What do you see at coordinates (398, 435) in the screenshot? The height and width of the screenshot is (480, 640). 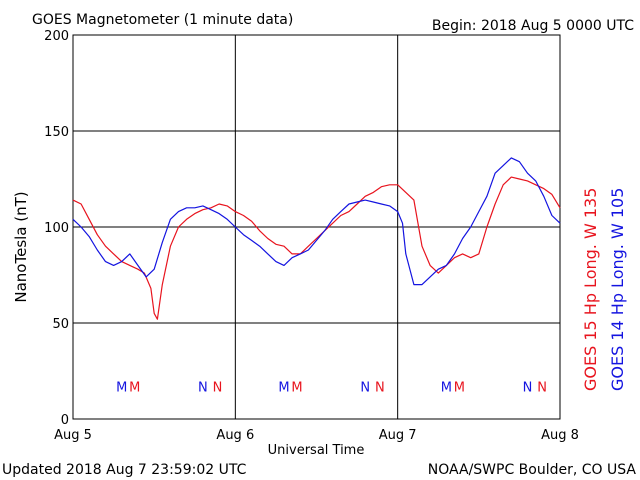 I see `x-tick-label: Aug 7` at bounding box center [398, 435].